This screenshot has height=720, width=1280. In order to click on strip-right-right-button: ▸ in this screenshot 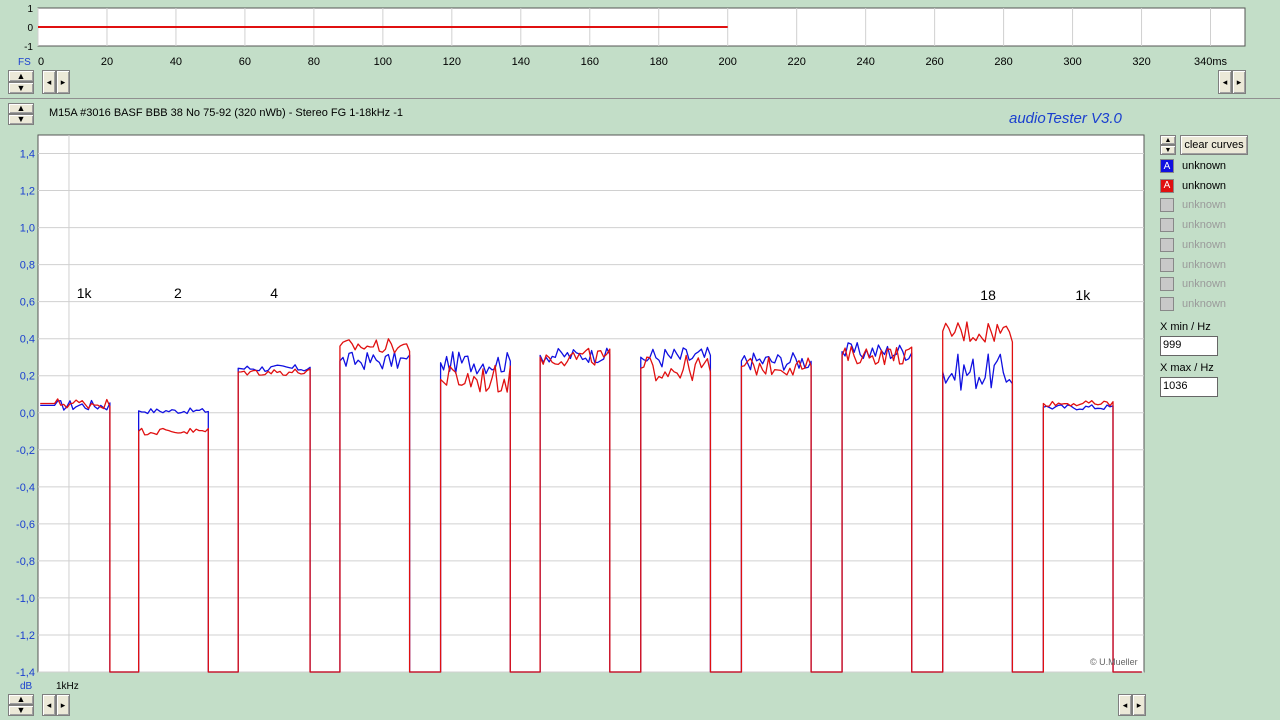, I will do `click(1239, 82)`.